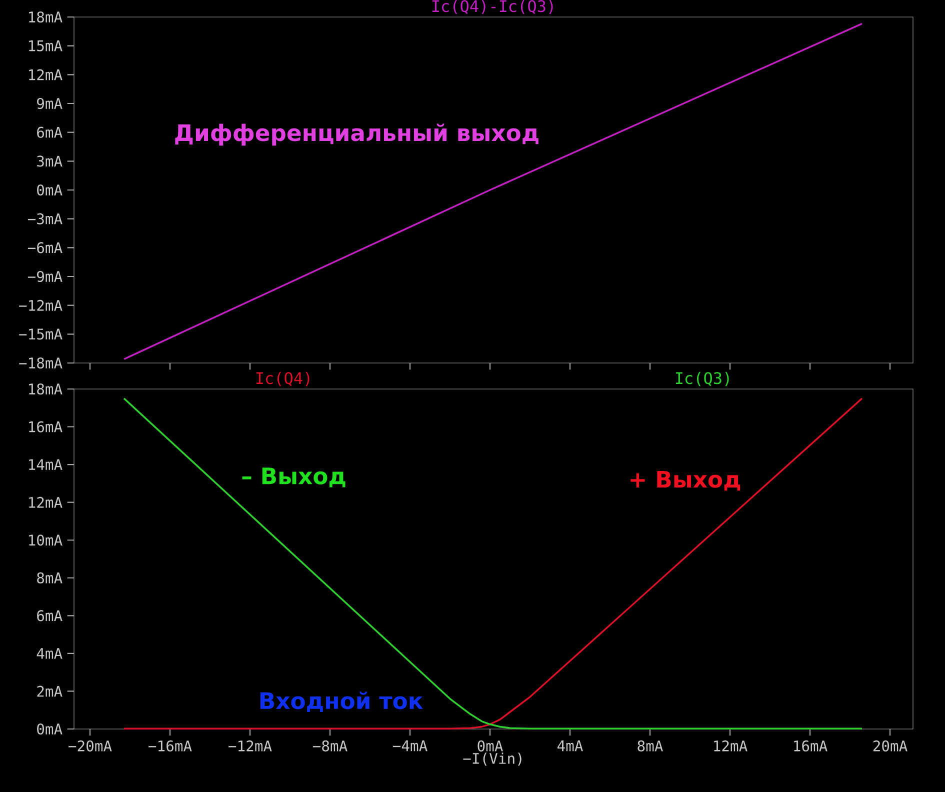 The width and height of the screenshot is (945, 792). What do you see at coordinates (45, 540) in the screenshot?
I see `y-tick-label: 10mA` at bounding box center [45, 540].